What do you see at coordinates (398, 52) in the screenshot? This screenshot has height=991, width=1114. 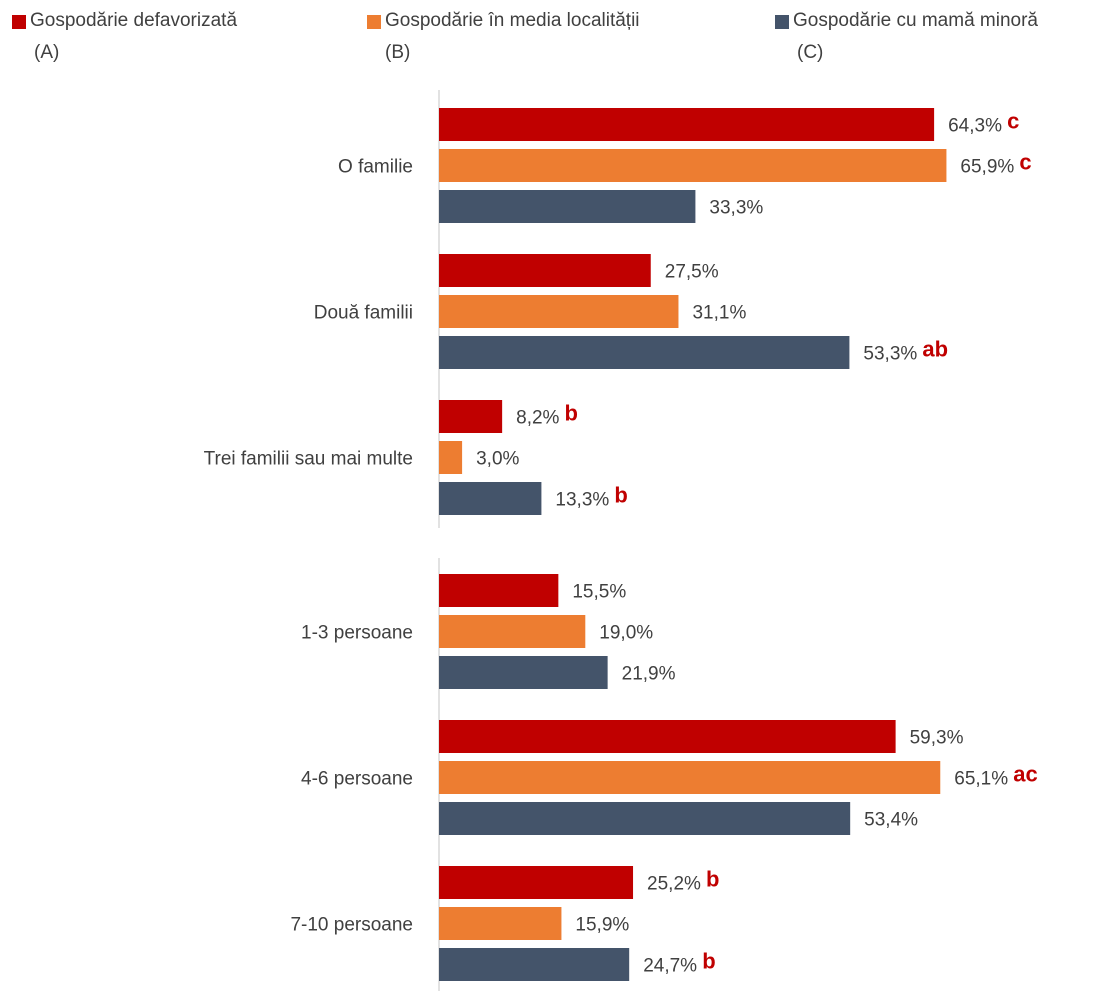 I see `legend-code-b: (B)` at bounding box center [398, 52].